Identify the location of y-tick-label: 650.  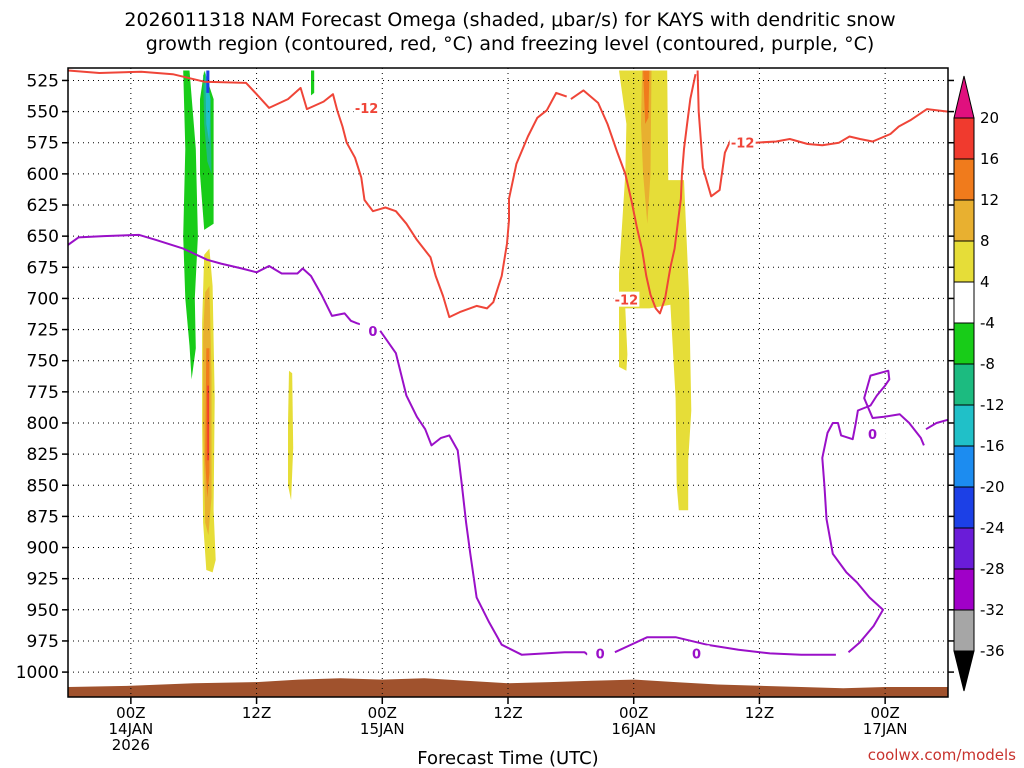
(43, 237).